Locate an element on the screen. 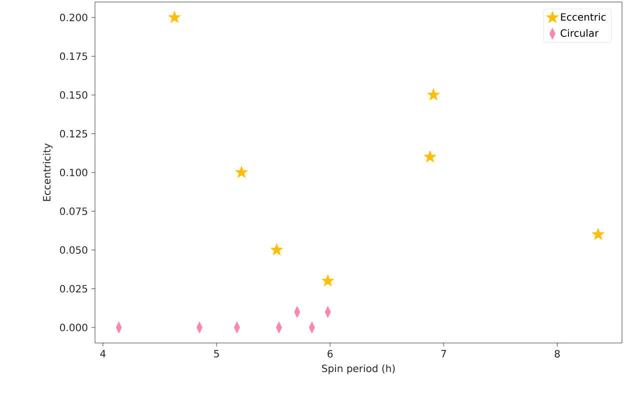 Image resolution: width=632 pixels, height=401 pixels. y-tick-label: 0.175 is located at coordinates (74, 56).